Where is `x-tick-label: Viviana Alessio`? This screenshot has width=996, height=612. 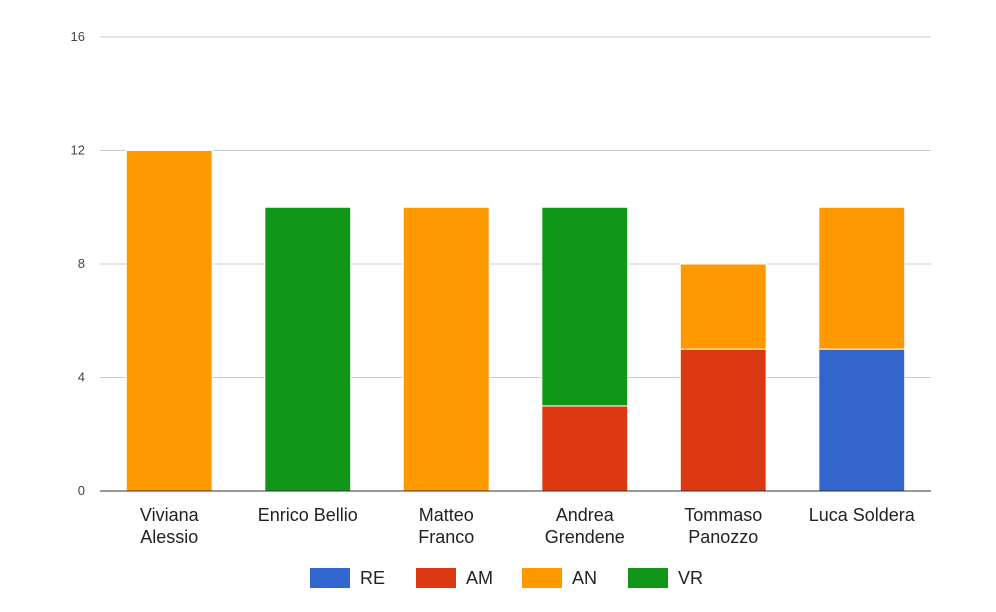
x-tick-label: Viviana Alessio is located at coordinates (170, 526).